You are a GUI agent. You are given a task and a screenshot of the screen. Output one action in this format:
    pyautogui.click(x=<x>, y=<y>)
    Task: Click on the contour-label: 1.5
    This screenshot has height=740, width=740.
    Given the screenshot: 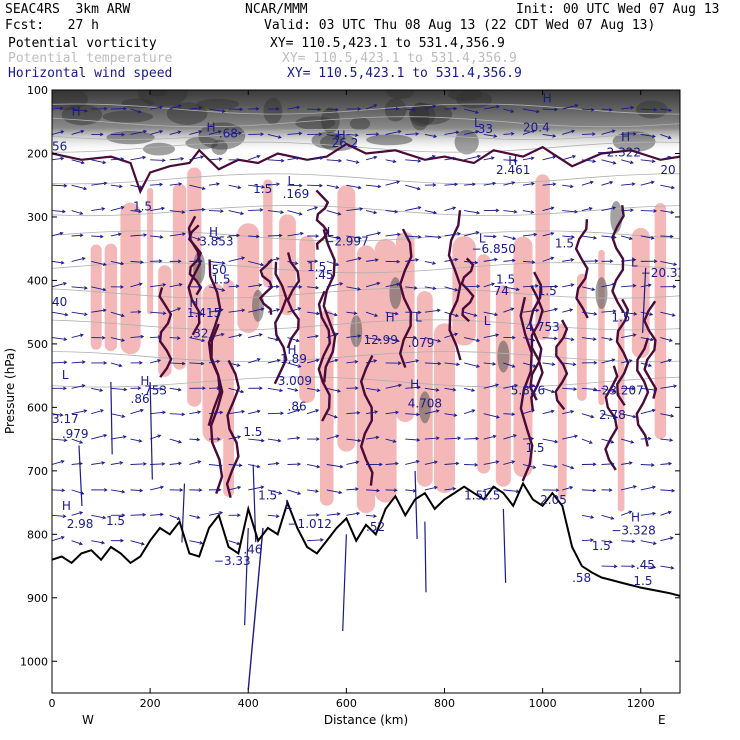 What is the action you would take?
    pyautogui.click(x=267, y=495)
    